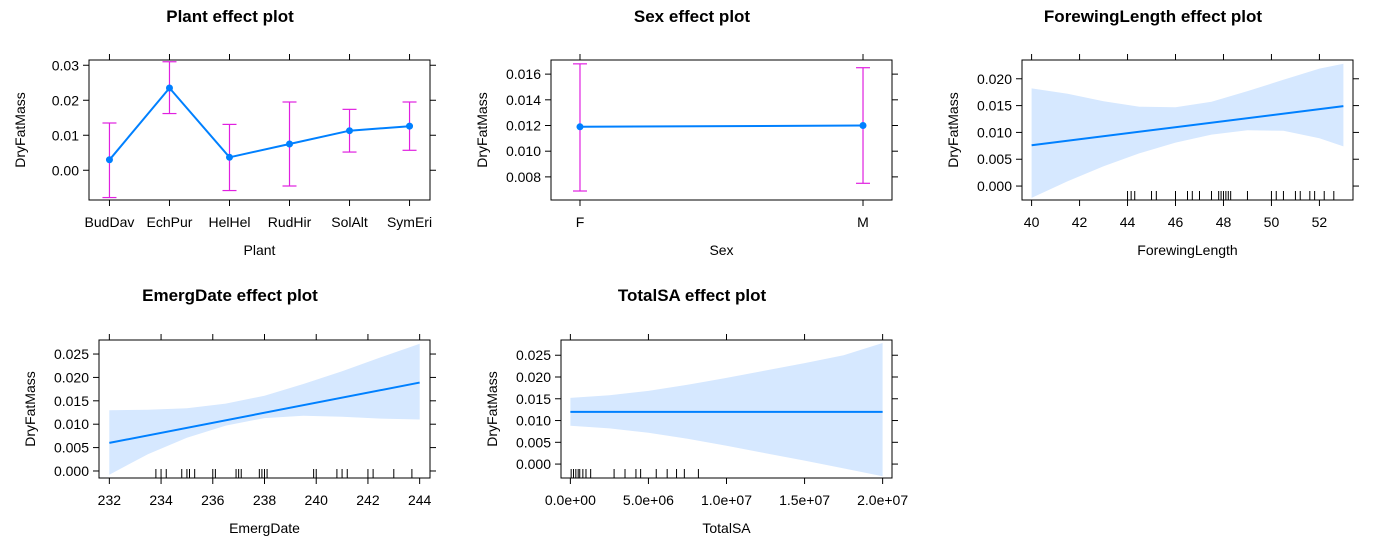 Image resolution: width=1384 pixels, height=557 pixels. Describe the element at coordinates (721, 126) in the screenshot. I see `sex-effect-line` at that location.